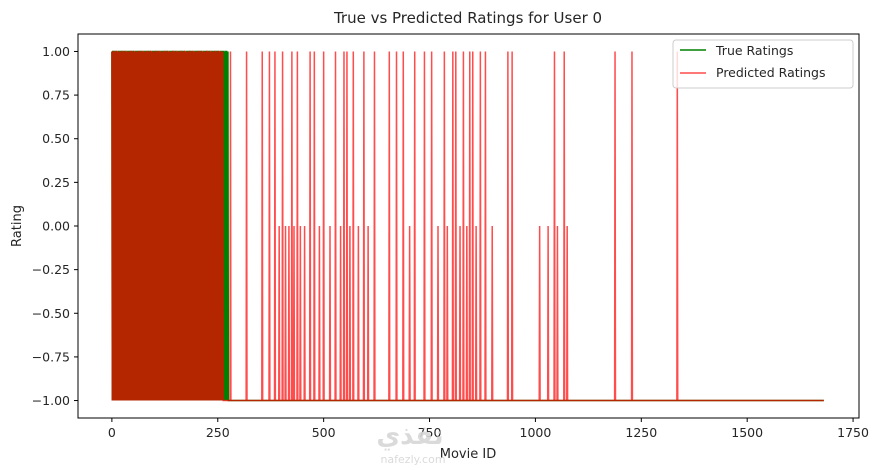  I want to click on y-tick-label: 0.75, so click(56, 95).